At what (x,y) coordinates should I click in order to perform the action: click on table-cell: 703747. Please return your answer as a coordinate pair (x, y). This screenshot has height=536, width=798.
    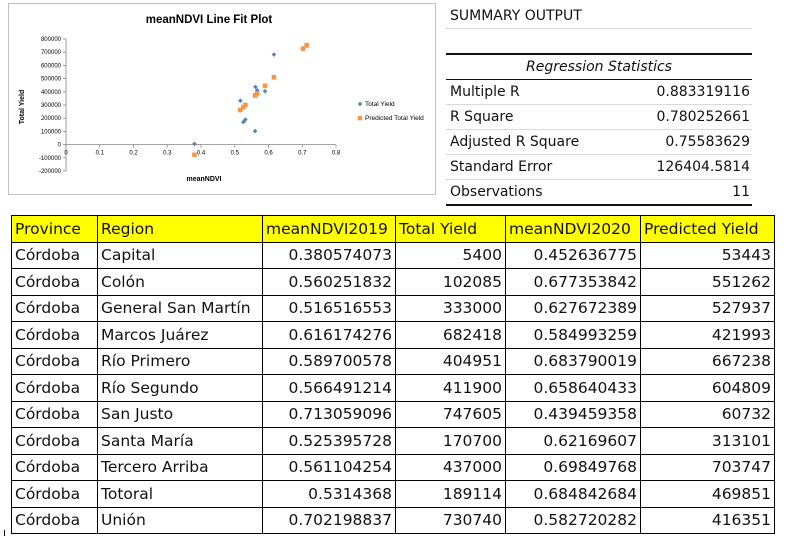
    Looking at the image, I should click on (707, 467).